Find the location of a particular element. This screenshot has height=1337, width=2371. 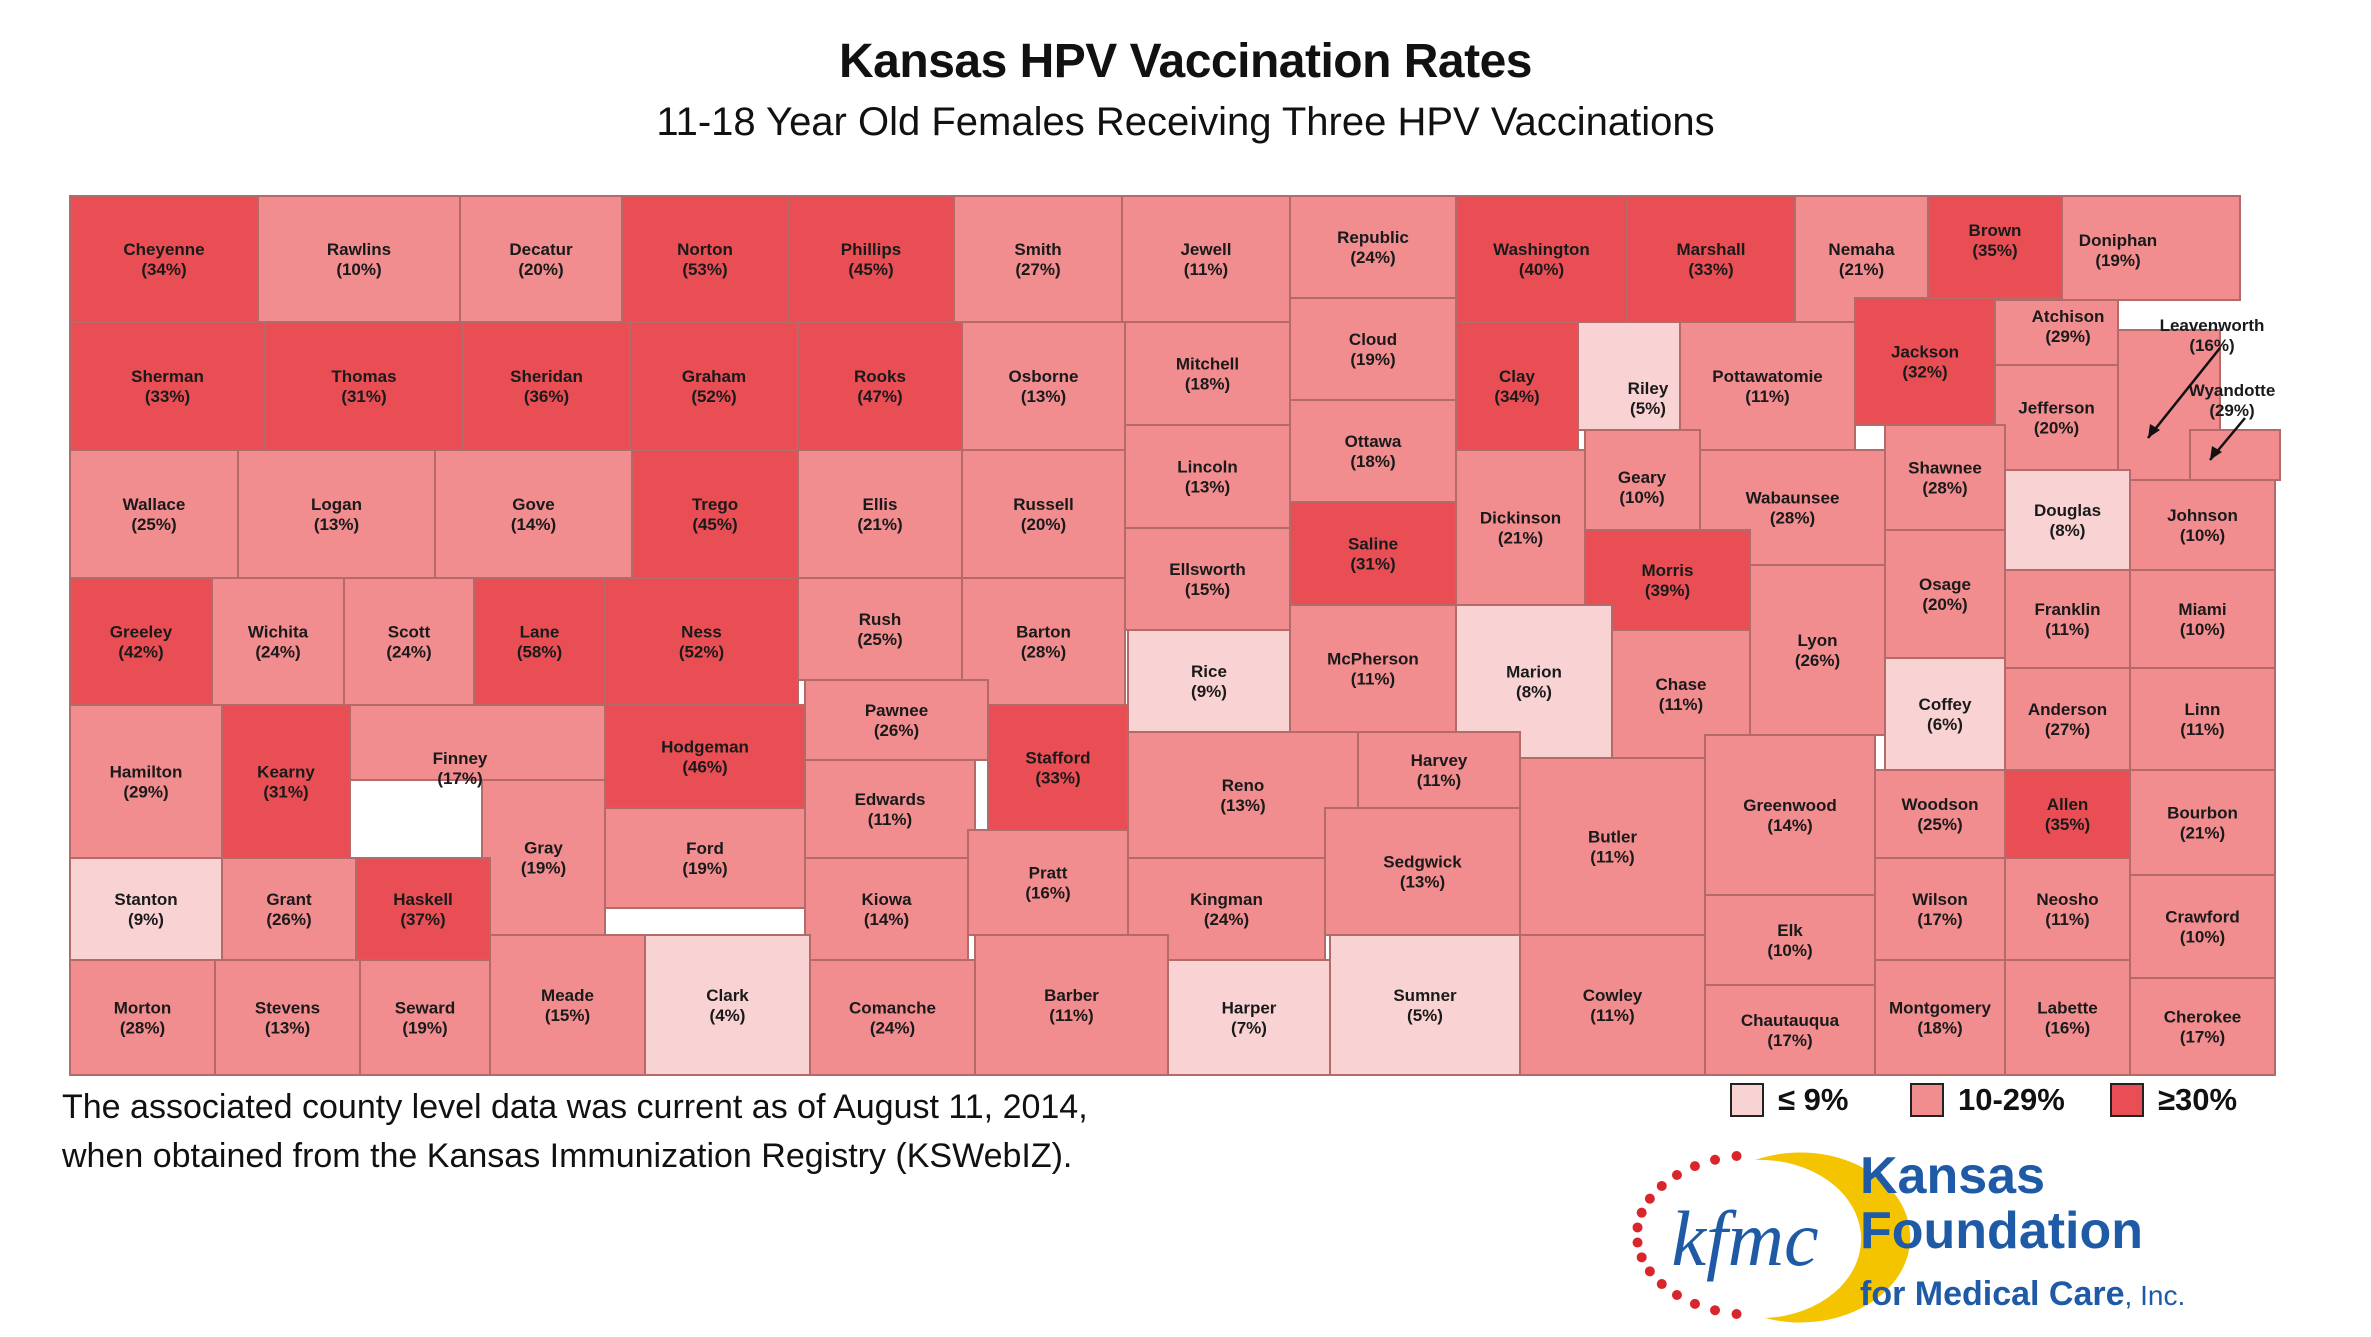

county-rate-logan: (13%) is located at coordinates (336, 524).